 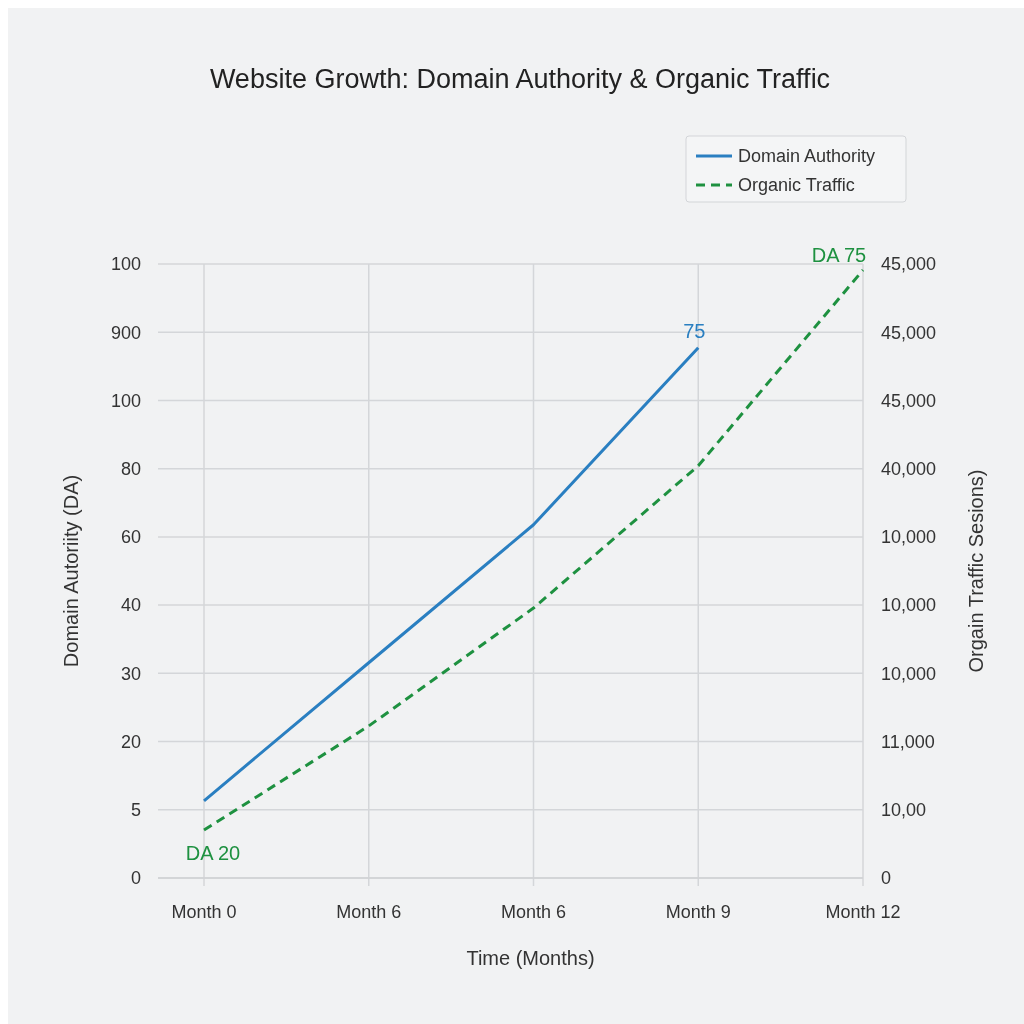 What do you see at coordinates (530, 958) in the screenshot?
I see `x-axis-title: Time (Months)` at bounding box center [530, 958].